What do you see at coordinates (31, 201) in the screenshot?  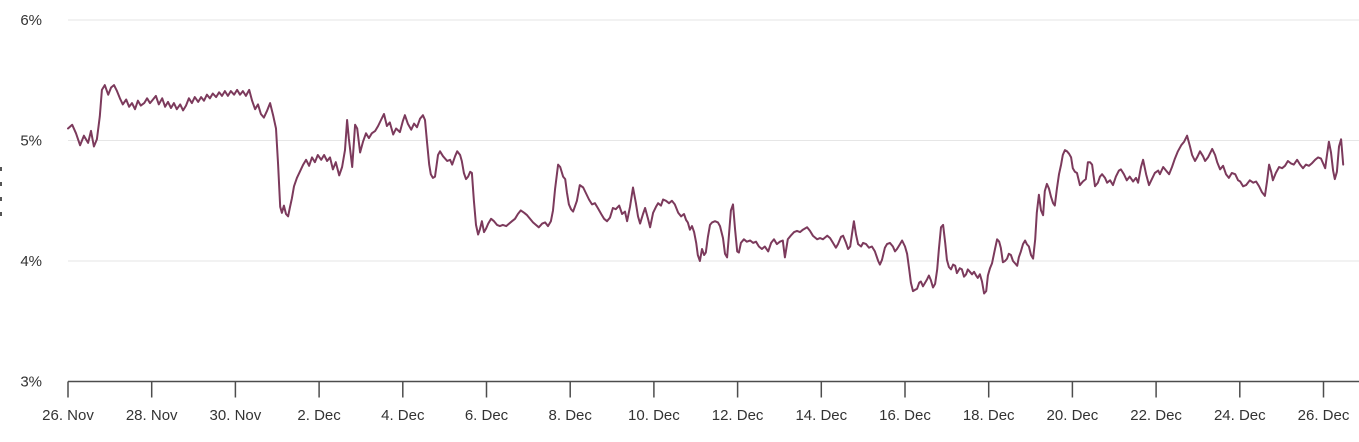 I see `y-axis-labels: 6% 5% 4% 3%` at bounding box center [31, 201].